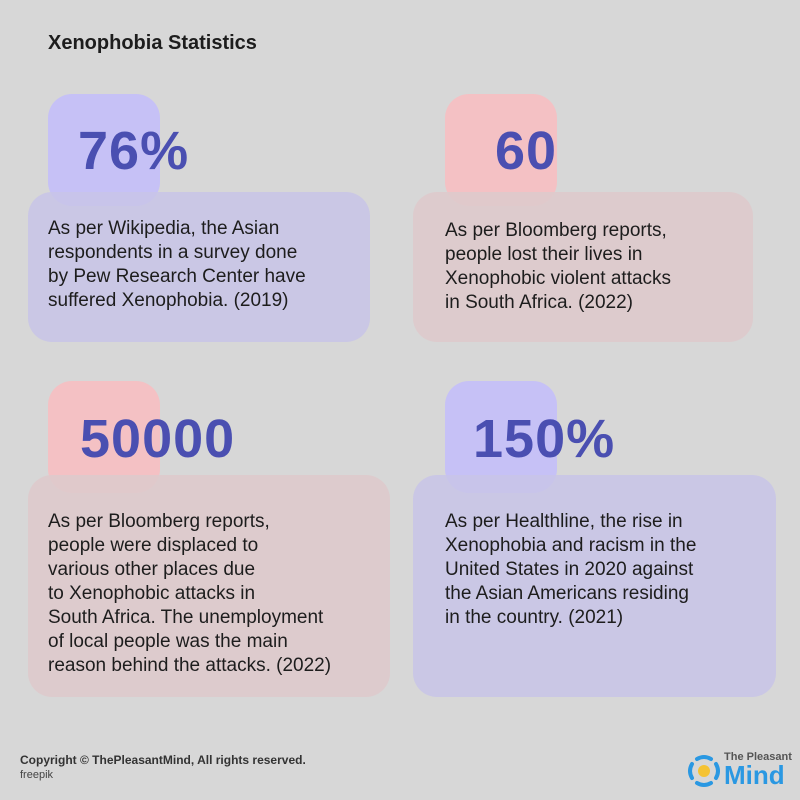 The image size is (800, 800). Describe the element at coordinates (564, 521) in the screenshot. I see `text-line: As per Healthline, the rise in` at that location.